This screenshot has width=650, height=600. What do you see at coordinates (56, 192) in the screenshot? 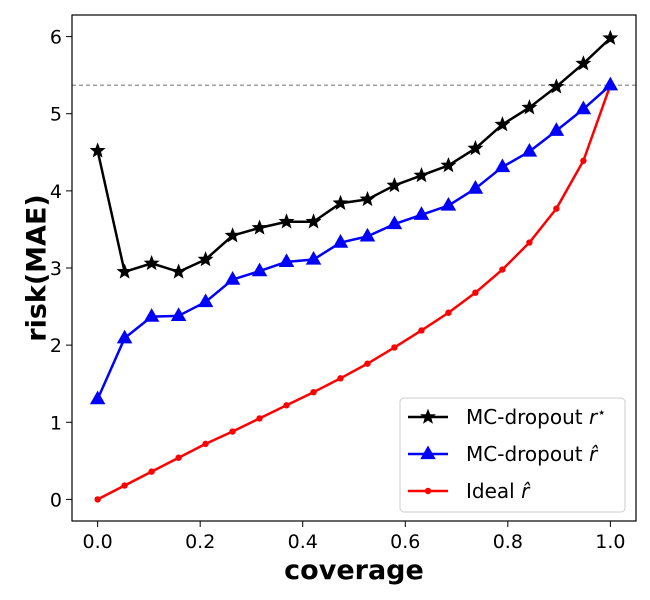
I see `y-tick-label: 4` at bounding box center [56, 192].